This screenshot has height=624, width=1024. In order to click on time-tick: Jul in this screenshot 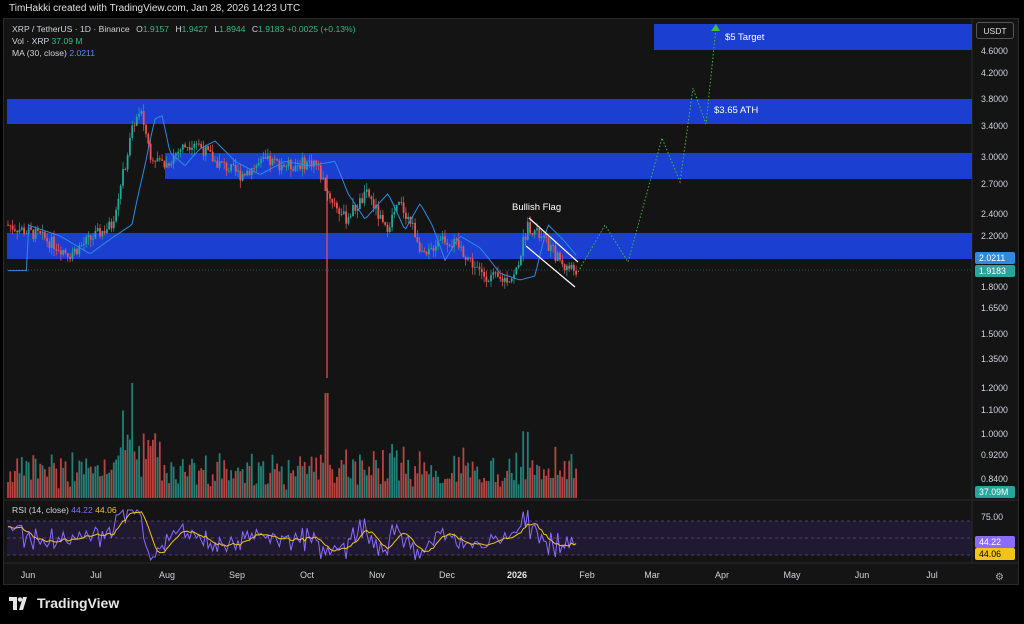, I will do `click(932, 575)`.